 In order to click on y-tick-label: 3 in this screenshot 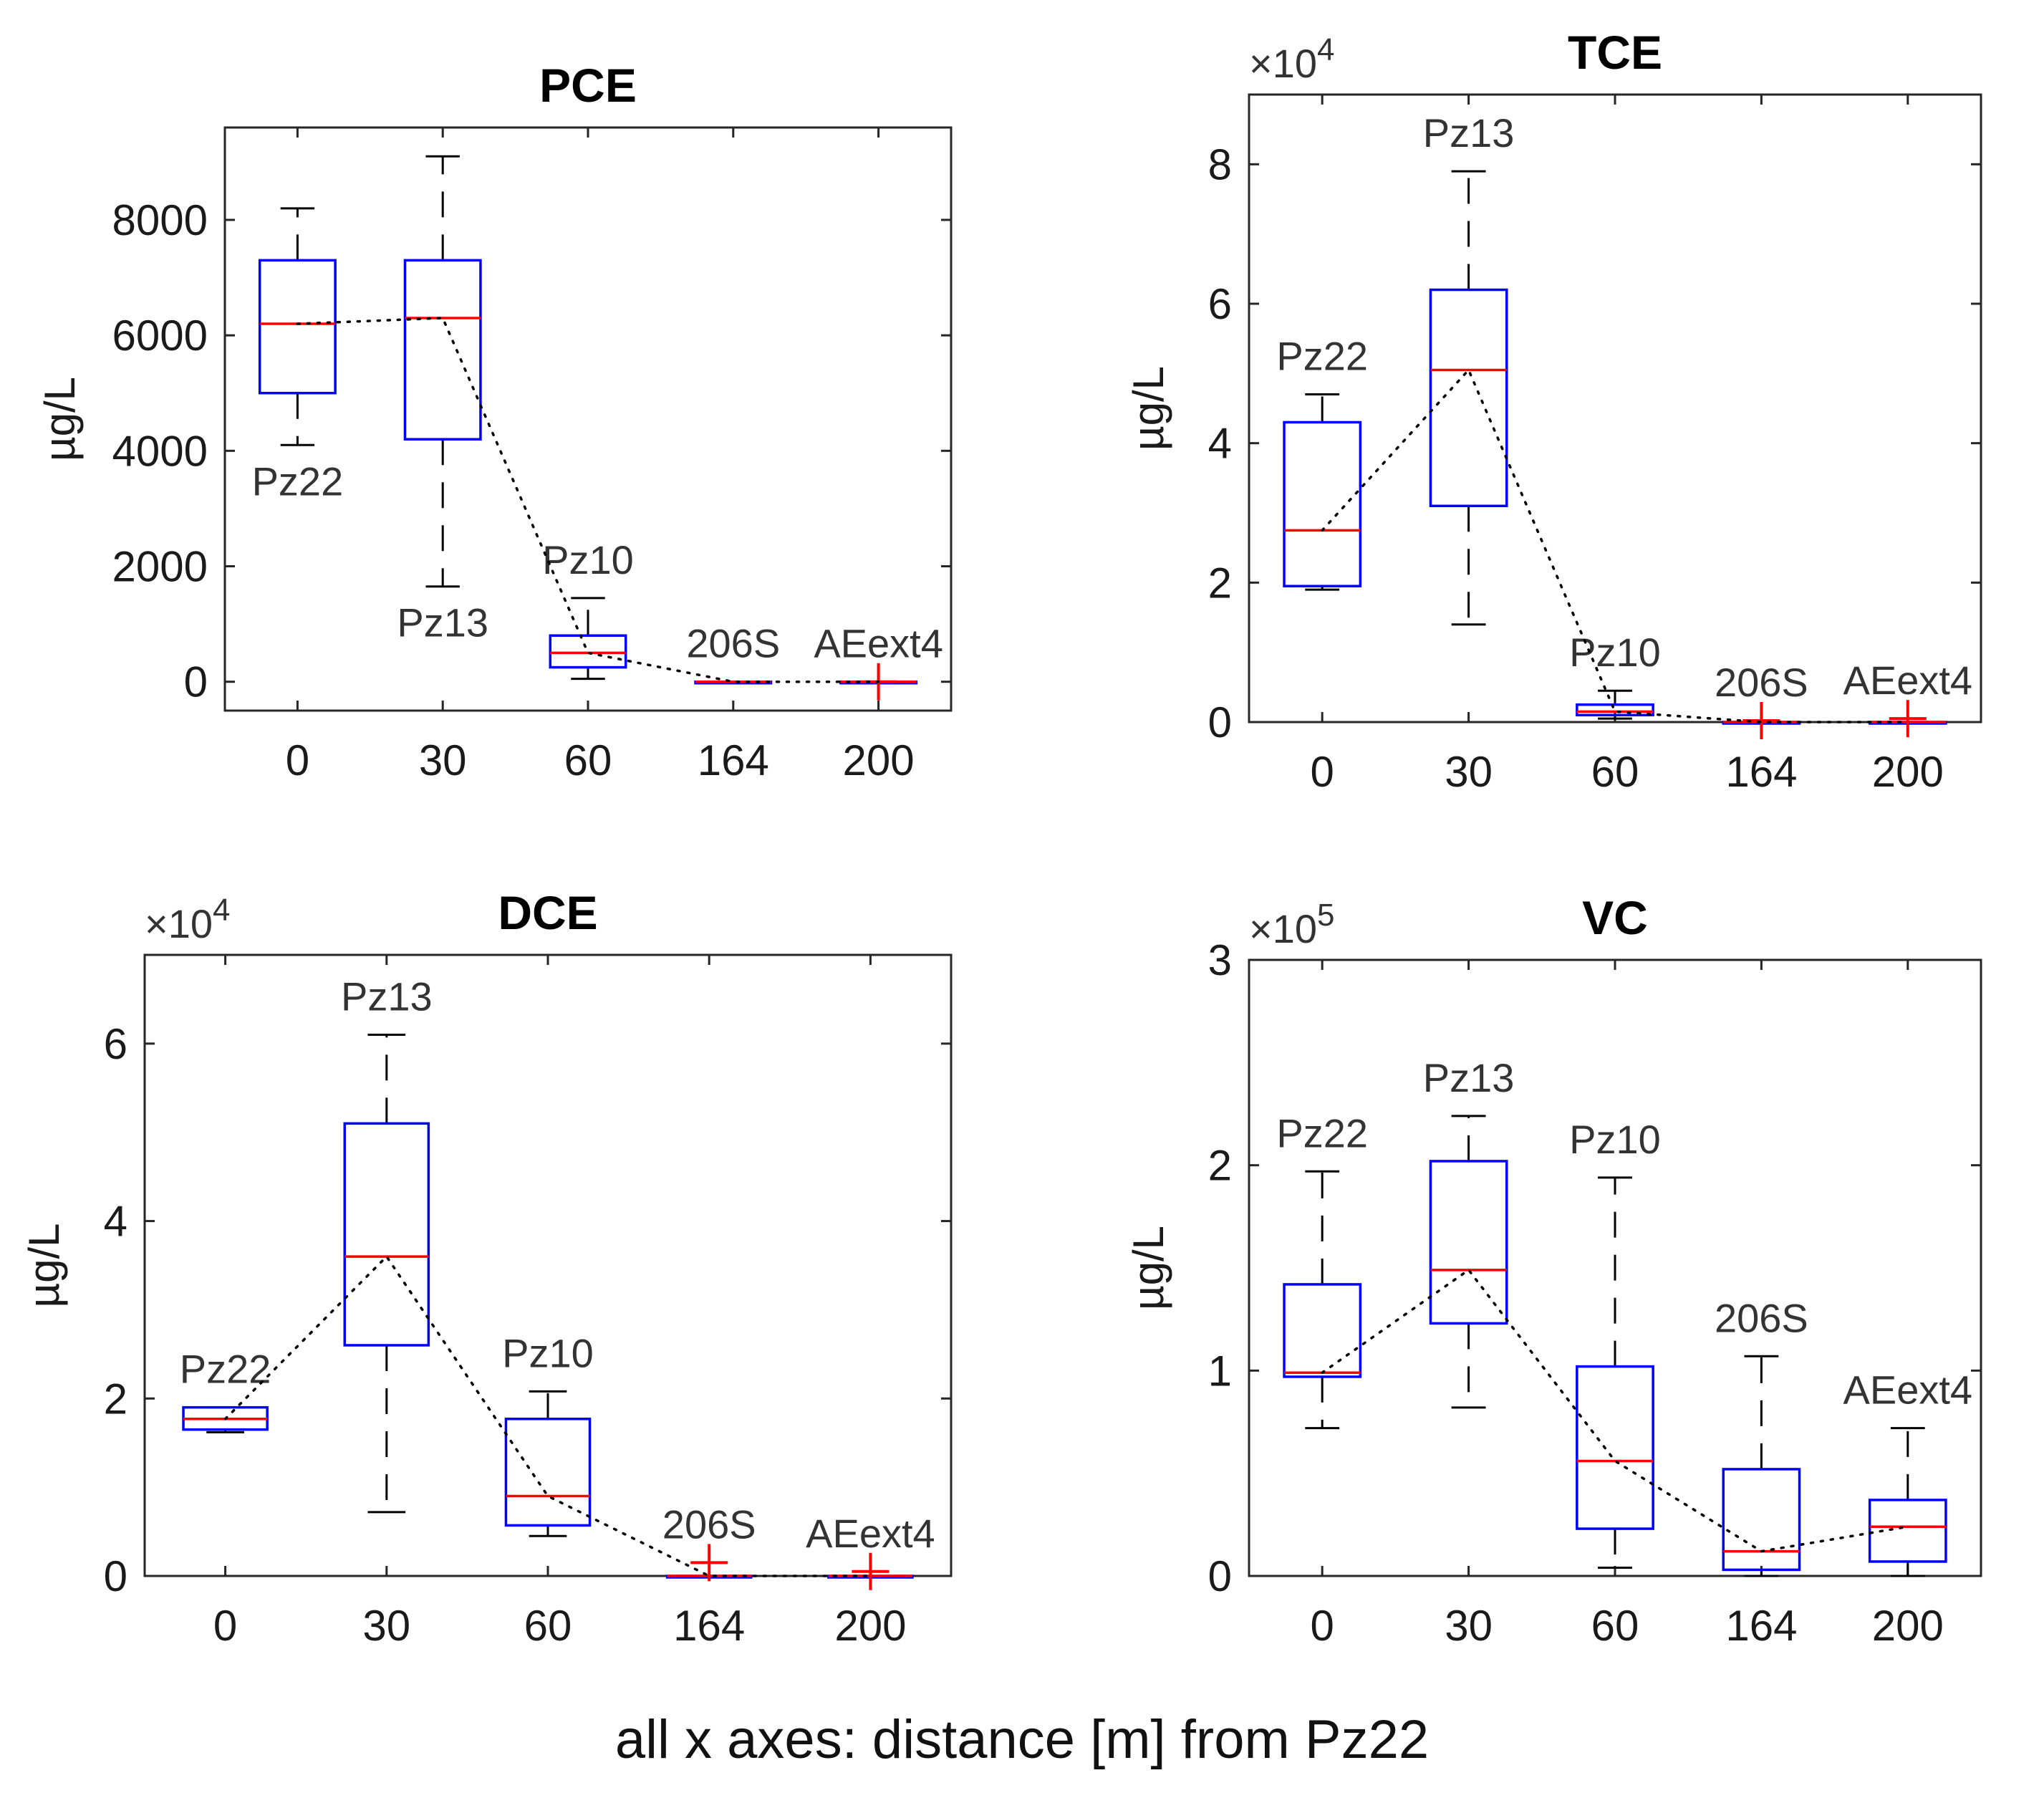, I will do `click(1220, 960)`.